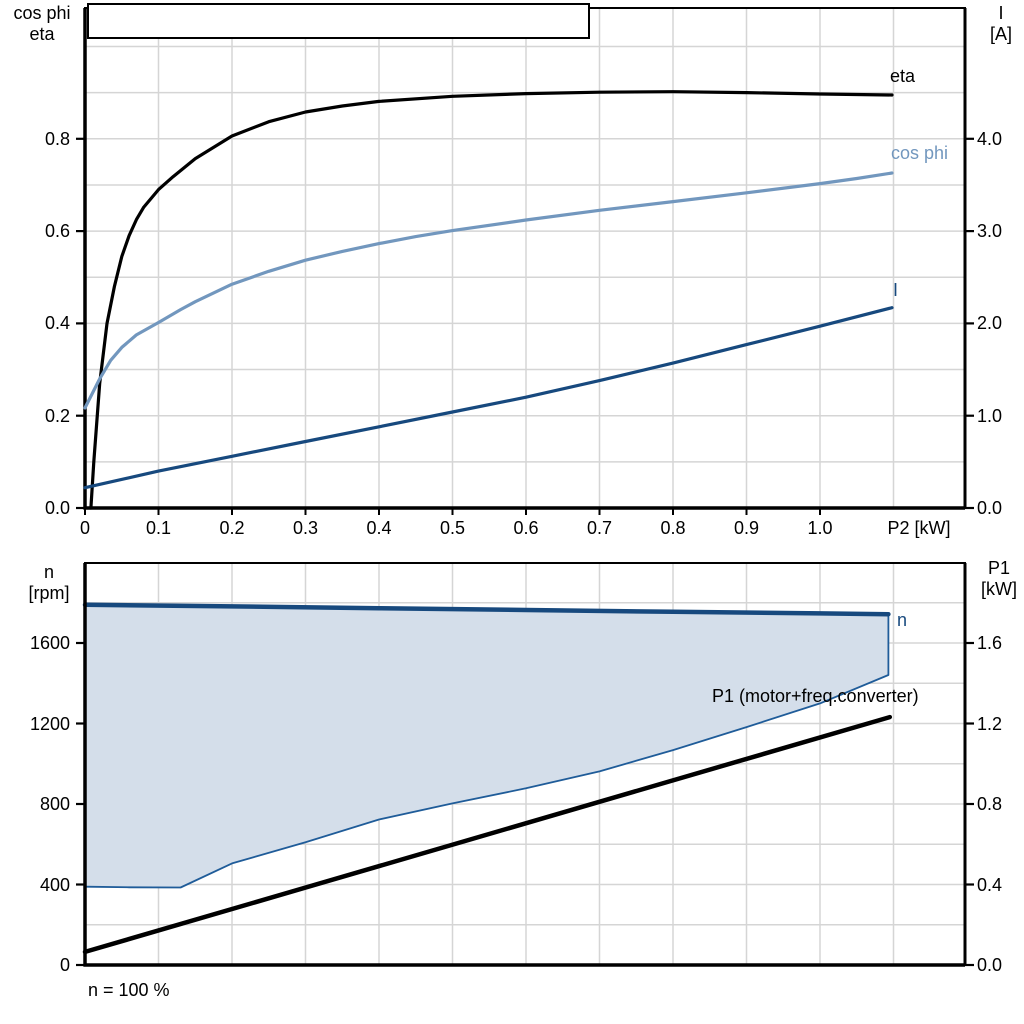 This screenshot has height=1024, width=1024. Describe the element at coordinates (57, 231) in the screenshot. I see `top-left-tick-label: 0.6` at that location.